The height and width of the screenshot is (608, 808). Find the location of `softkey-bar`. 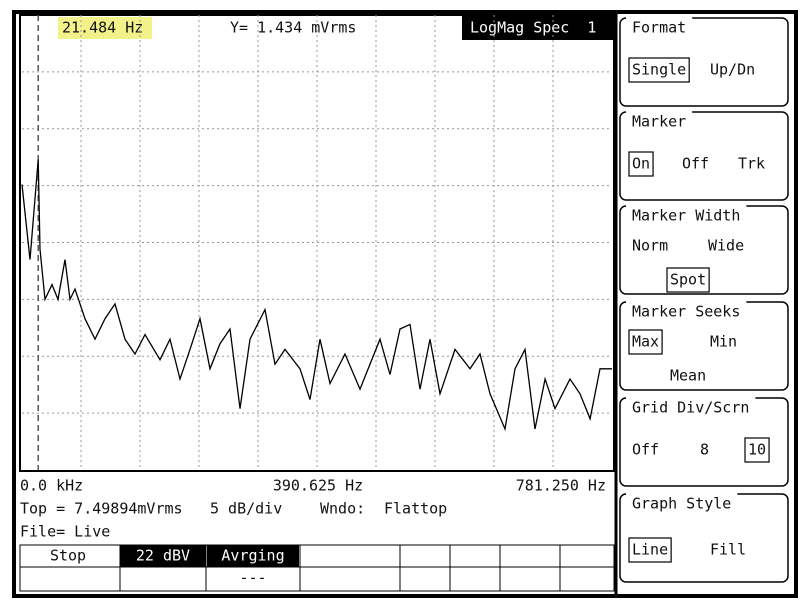

softkey-bar is located at coordinates (317, 568).